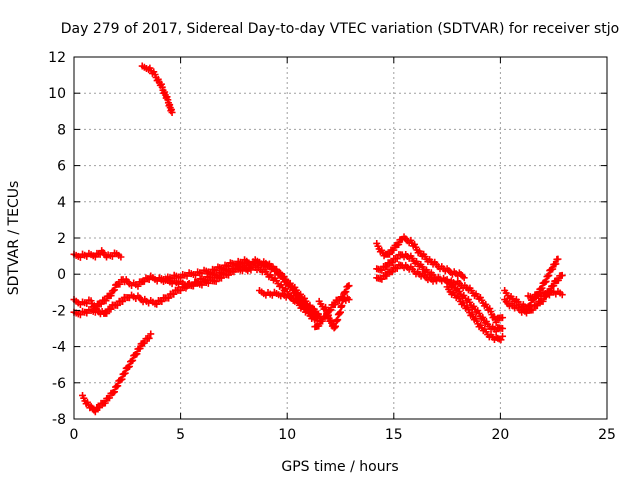 Image resolution: width=640 pixels, height=480 pixels. What do you see at coordinates (59, 311) in the screenshot?
I see `y-tick-label-3: -2` at bounding box center [59, 311].